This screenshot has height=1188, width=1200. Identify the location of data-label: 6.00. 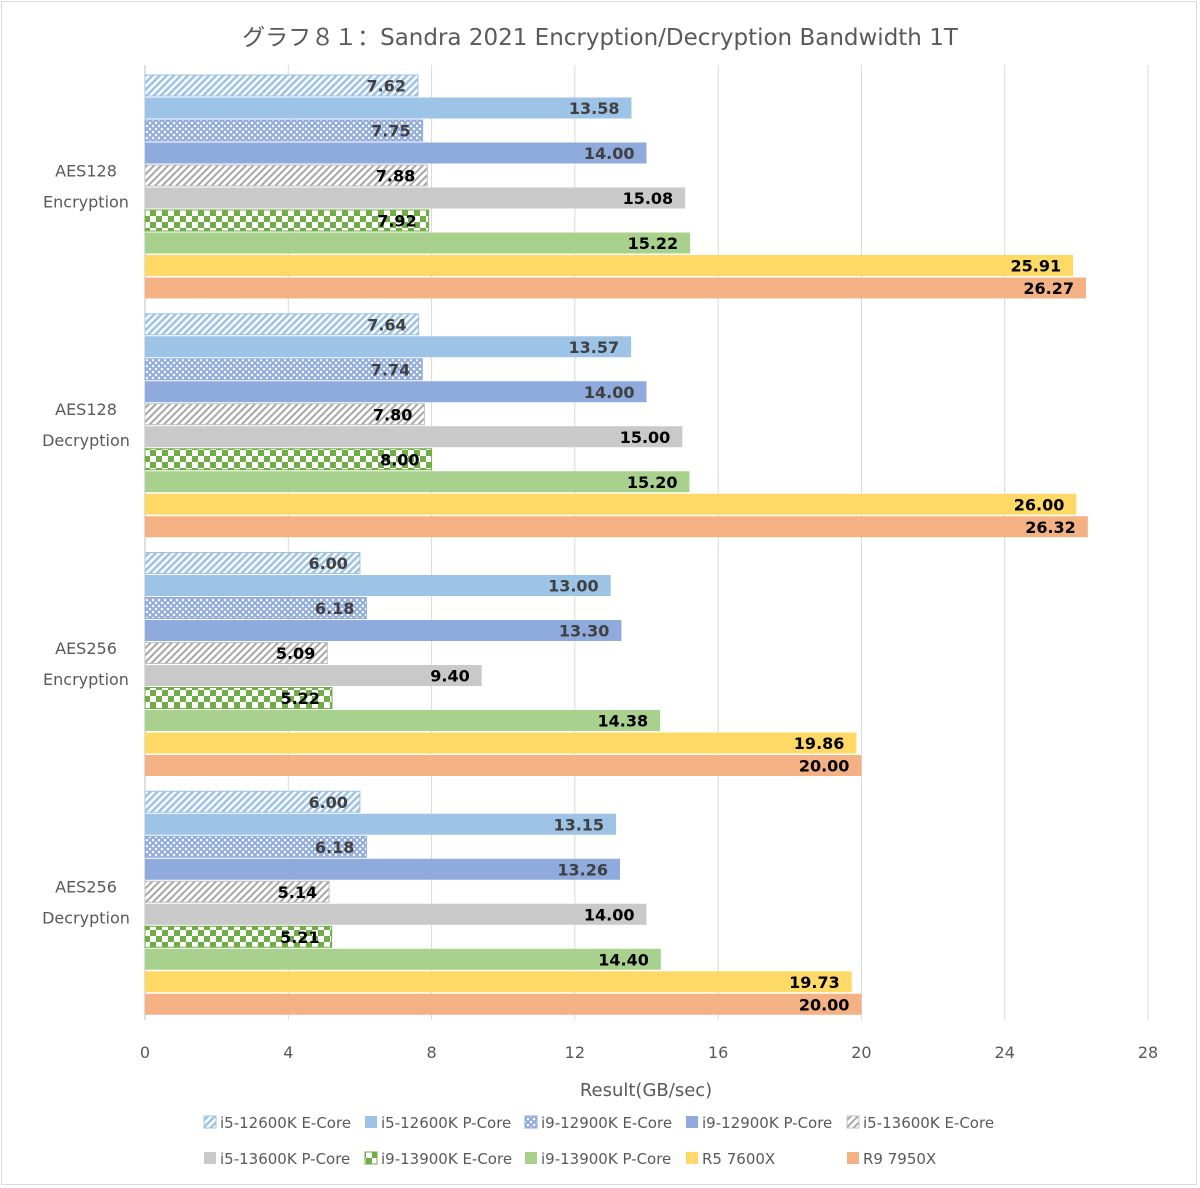
(327, 802).